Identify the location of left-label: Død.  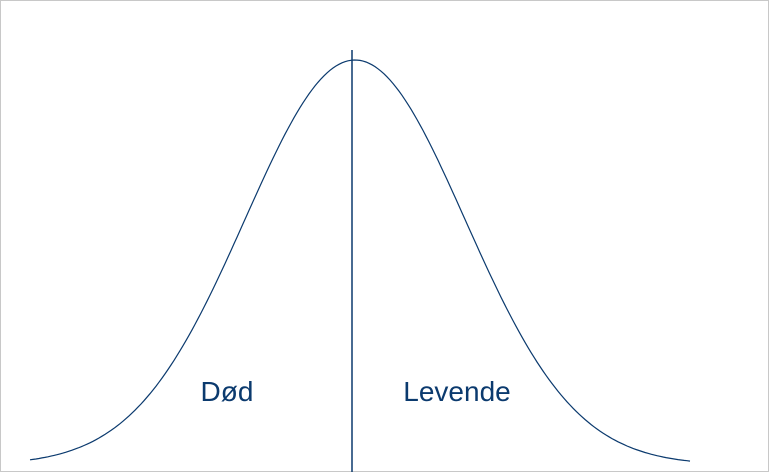
(227, 391).